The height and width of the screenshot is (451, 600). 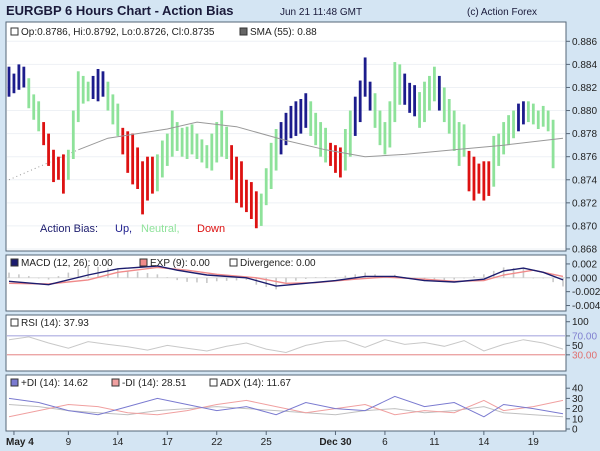 I want to click on y-tick-label: 0.878, so click(x=584, y=134).